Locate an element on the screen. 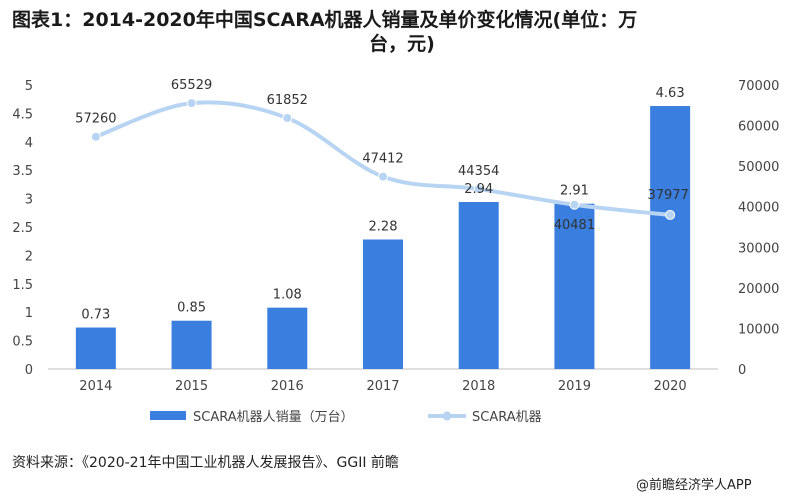  y-right-tick-label: 40000 is located at coordinates (758, 208).